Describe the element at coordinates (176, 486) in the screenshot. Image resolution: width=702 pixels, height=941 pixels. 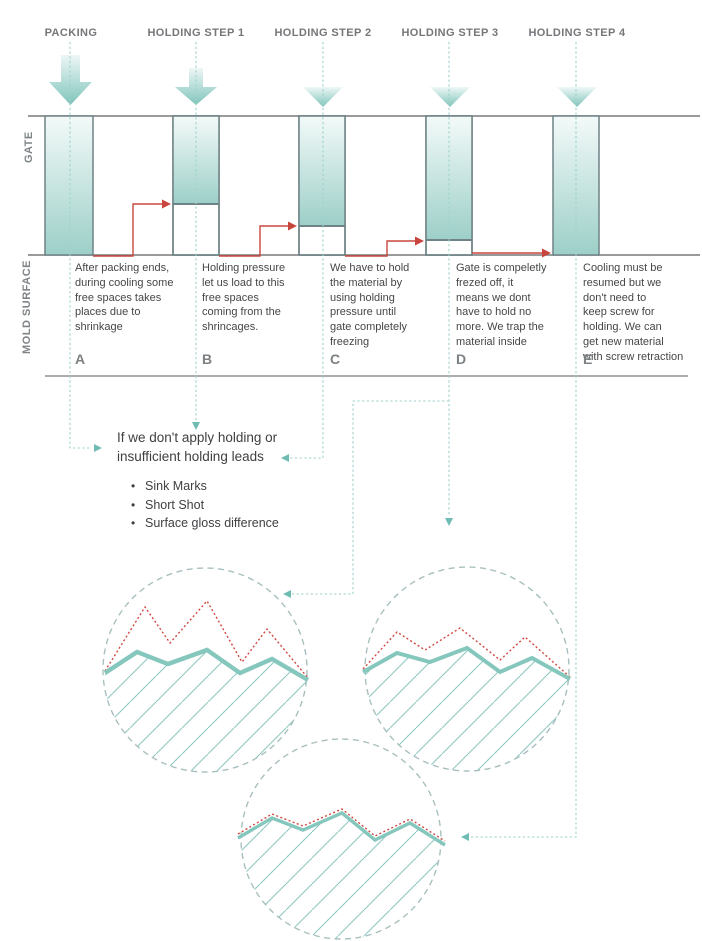
I see `defect-sink-marks: Sink Marks` at that location.